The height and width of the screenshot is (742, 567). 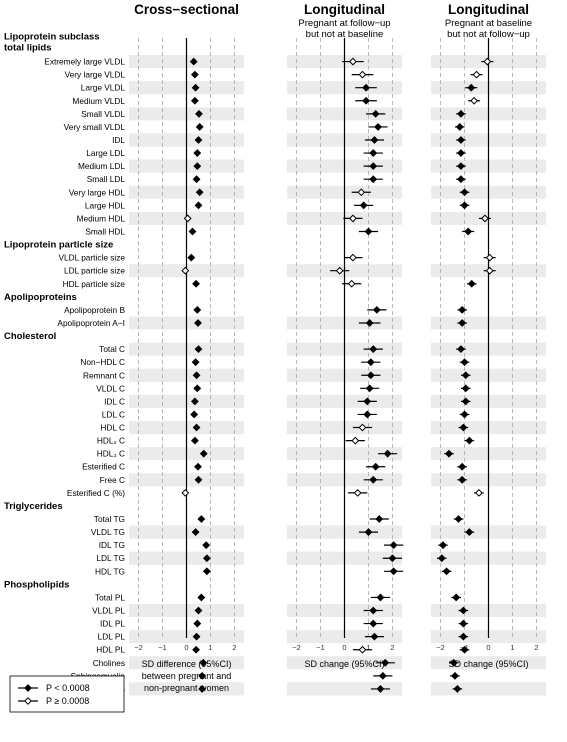 I want to click on row-label: VLDL C, so click(x=110, y=388).